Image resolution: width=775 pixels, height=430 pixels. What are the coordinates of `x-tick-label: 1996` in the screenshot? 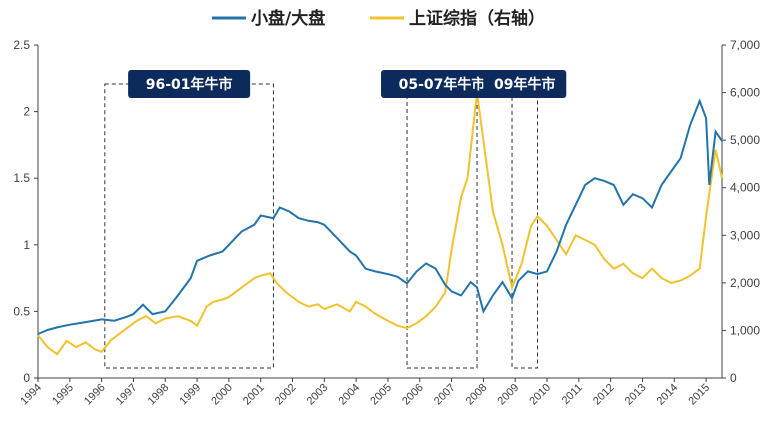 It's located at (95, 395).